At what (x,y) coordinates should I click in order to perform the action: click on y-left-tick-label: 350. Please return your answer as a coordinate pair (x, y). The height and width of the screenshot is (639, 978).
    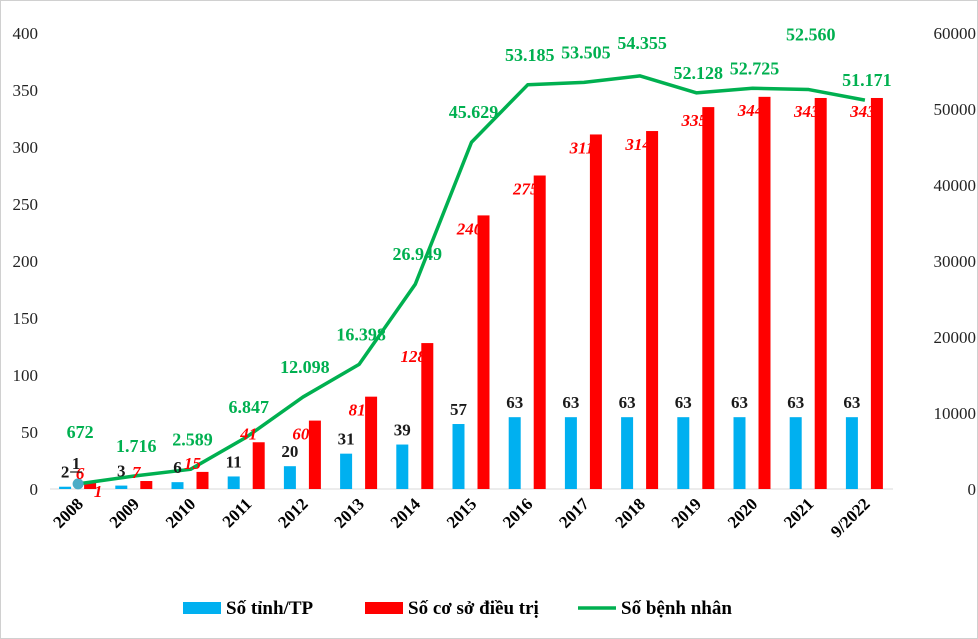
    Looking at the image, I should click on (26, 90).